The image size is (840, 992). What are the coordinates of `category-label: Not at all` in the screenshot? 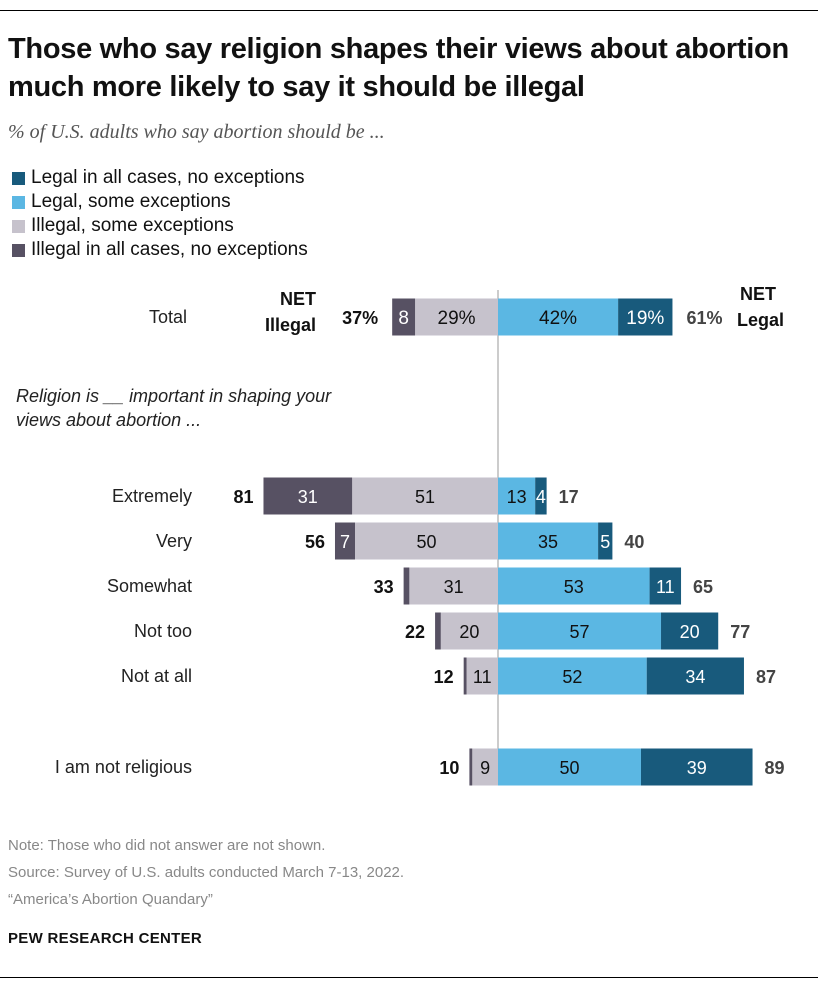 It's located at (156, 676).